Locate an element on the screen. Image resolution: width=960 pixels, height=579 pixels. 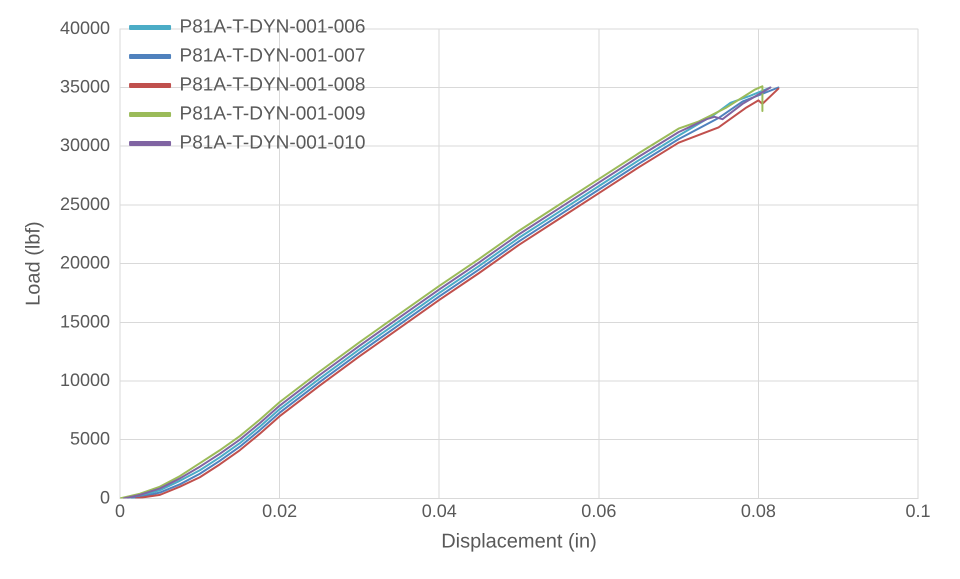
y-tick-label: 10000 is located at coordinates (85, 380).